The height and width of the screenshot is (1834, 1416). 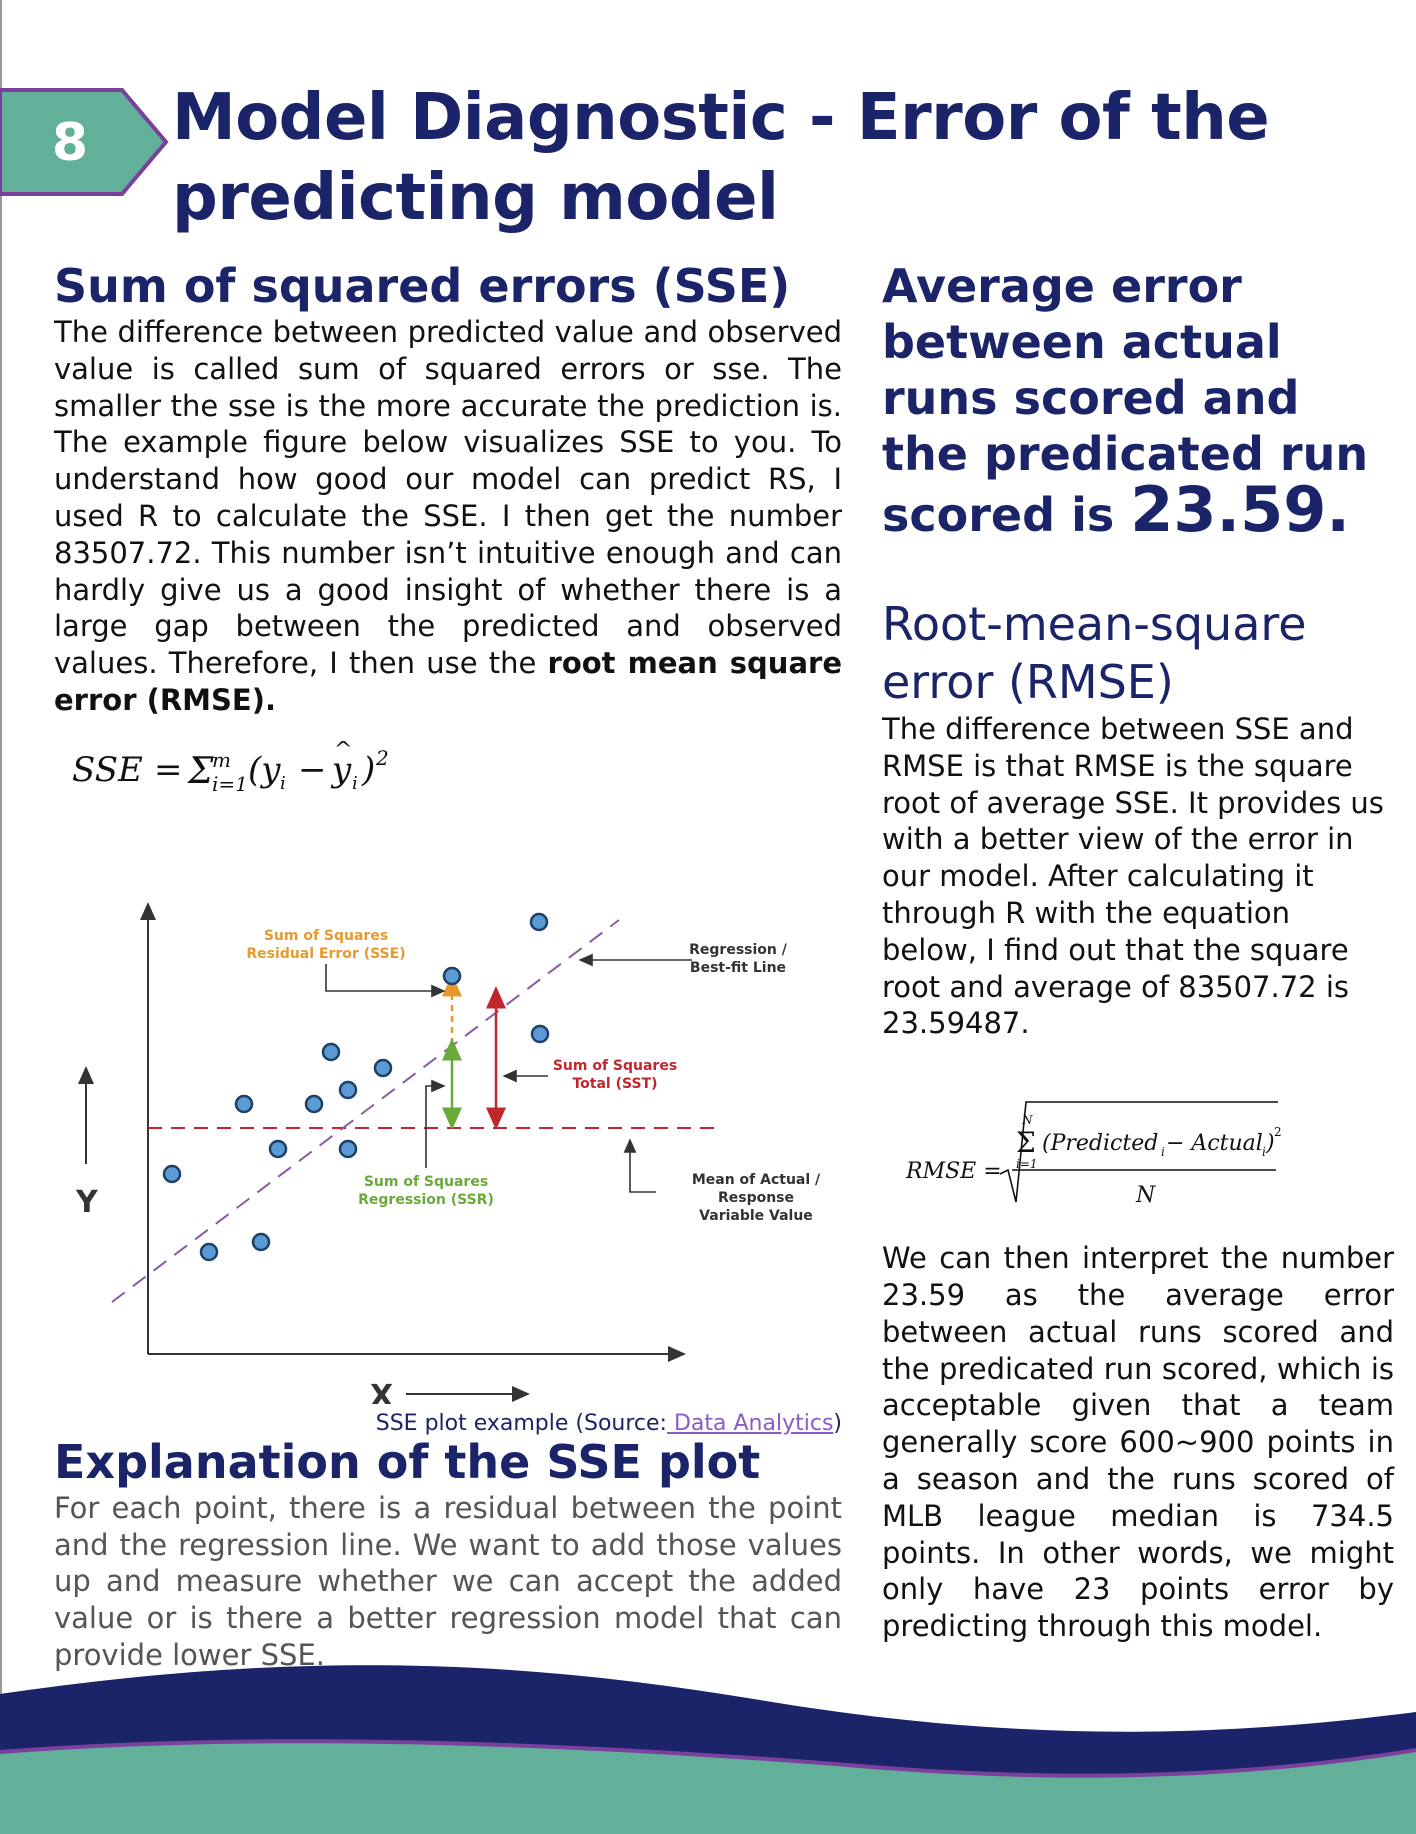 What do you see at coordinates (381, 1391) in the screenshot?
I see `x-axis-label: X` at bounding box center [381, 1391].